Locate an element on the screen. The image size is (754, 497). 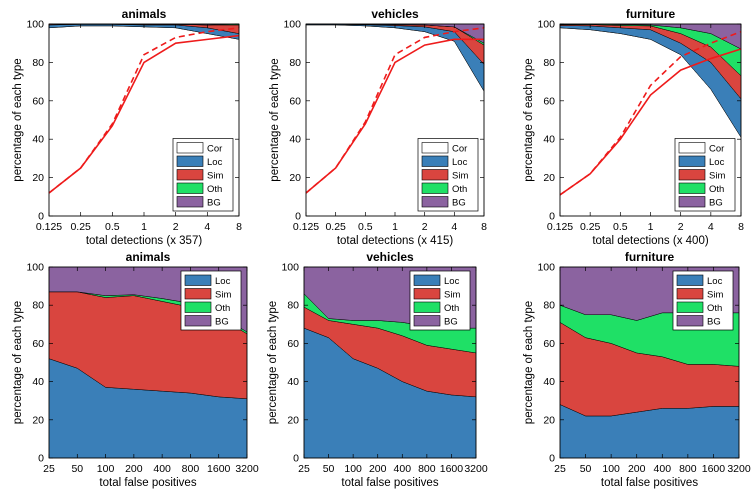
y-tick-label-3-4: 80 is located at coordinates (38, 306).